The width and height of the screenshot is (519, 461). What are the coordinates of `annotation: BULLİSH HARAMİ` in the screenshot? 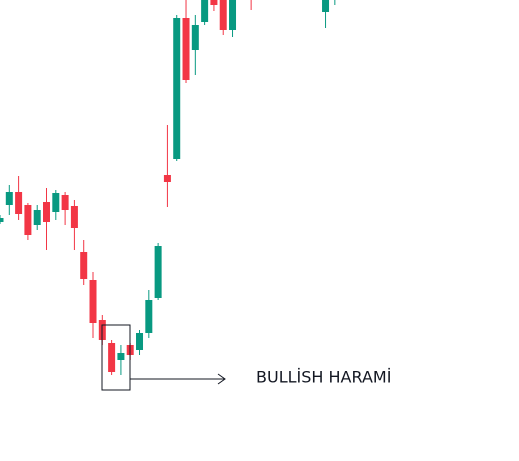 It's located at (323, 377).